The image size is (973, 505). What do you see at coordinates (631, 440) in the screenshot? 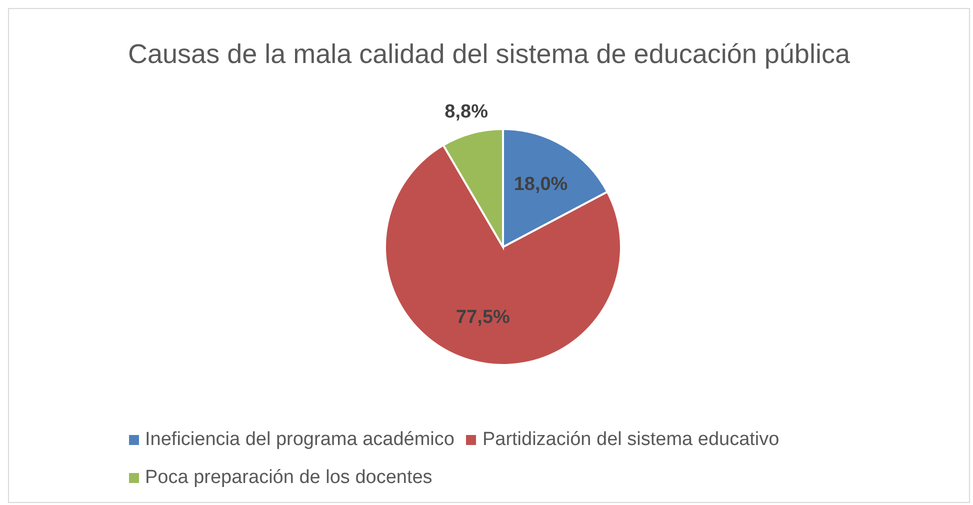
I see `legend-label: Partidización del sistema educativo` at bounding box center [631, 440].